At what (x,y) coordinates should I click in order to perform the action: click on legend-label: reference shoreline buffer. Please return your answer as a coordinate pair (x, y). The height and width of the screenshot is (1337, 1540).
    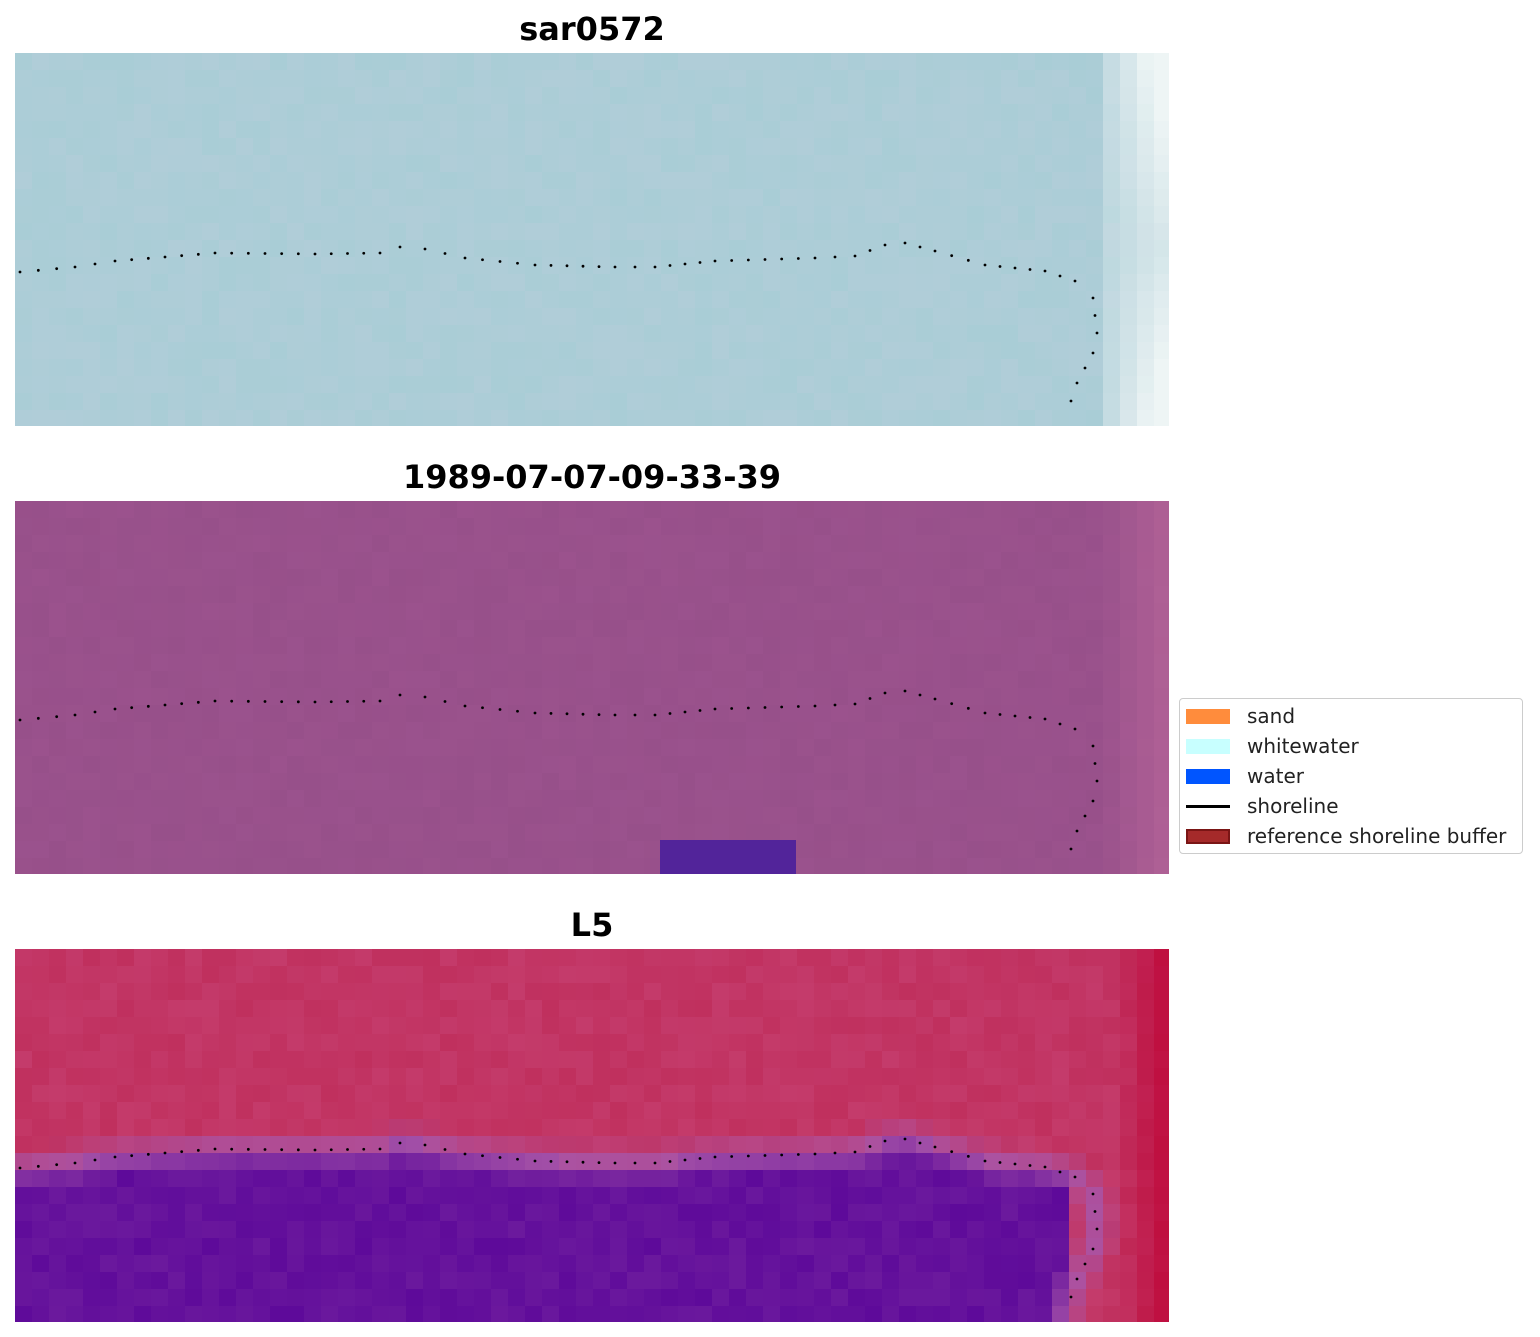
    Looking at the image, I should click on (1377, 836).